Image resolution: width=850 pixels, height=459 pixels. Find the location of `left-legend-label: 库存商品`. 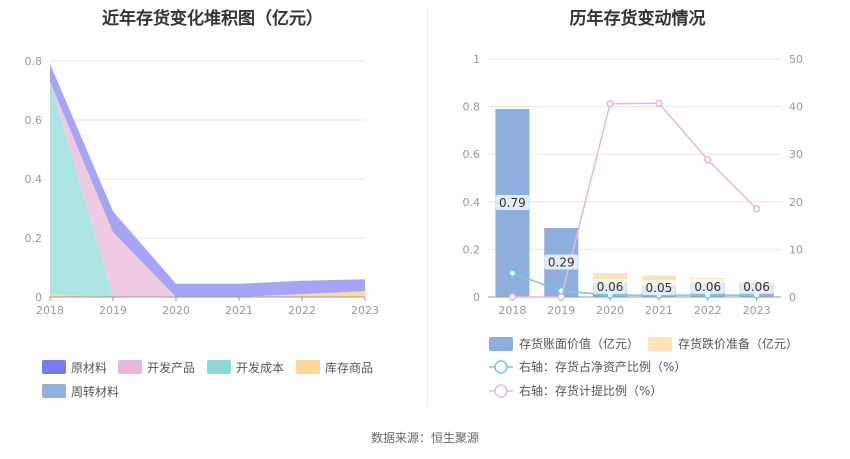

left-legend-label: 库存商品 is located at coordinates (349, 367).